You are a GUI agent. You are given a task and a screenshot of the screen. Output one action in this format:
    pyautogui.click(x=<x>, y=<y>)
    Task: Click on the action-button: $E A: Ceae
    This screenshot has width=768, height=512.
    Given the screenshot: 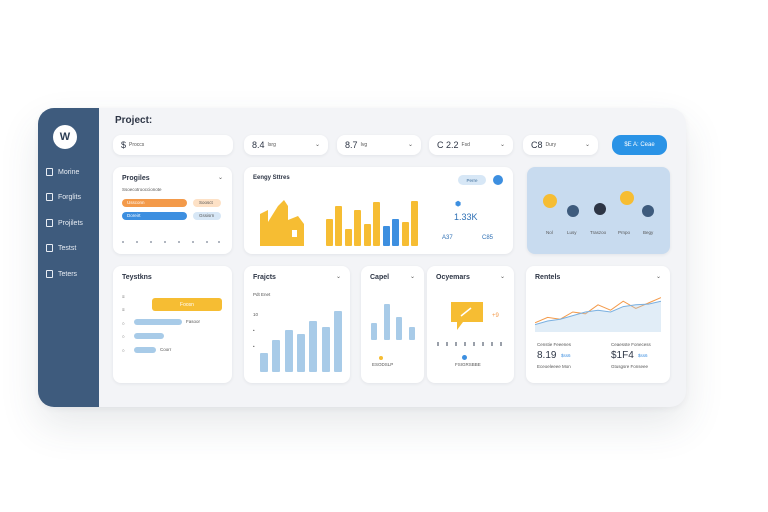 What is the action you would take?
    pyautogui.click(x=639, y=145)
    